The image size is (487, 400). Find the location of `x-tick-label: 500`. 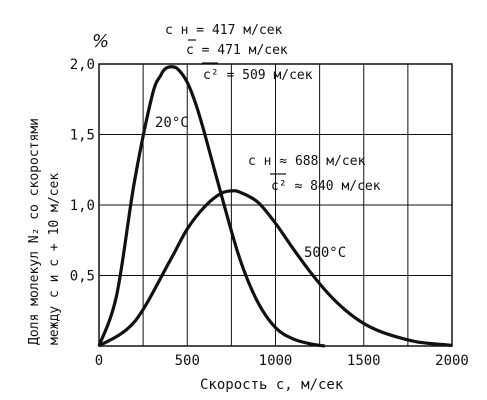

x-tick-label: 500 is located at coordinates (187, 361).